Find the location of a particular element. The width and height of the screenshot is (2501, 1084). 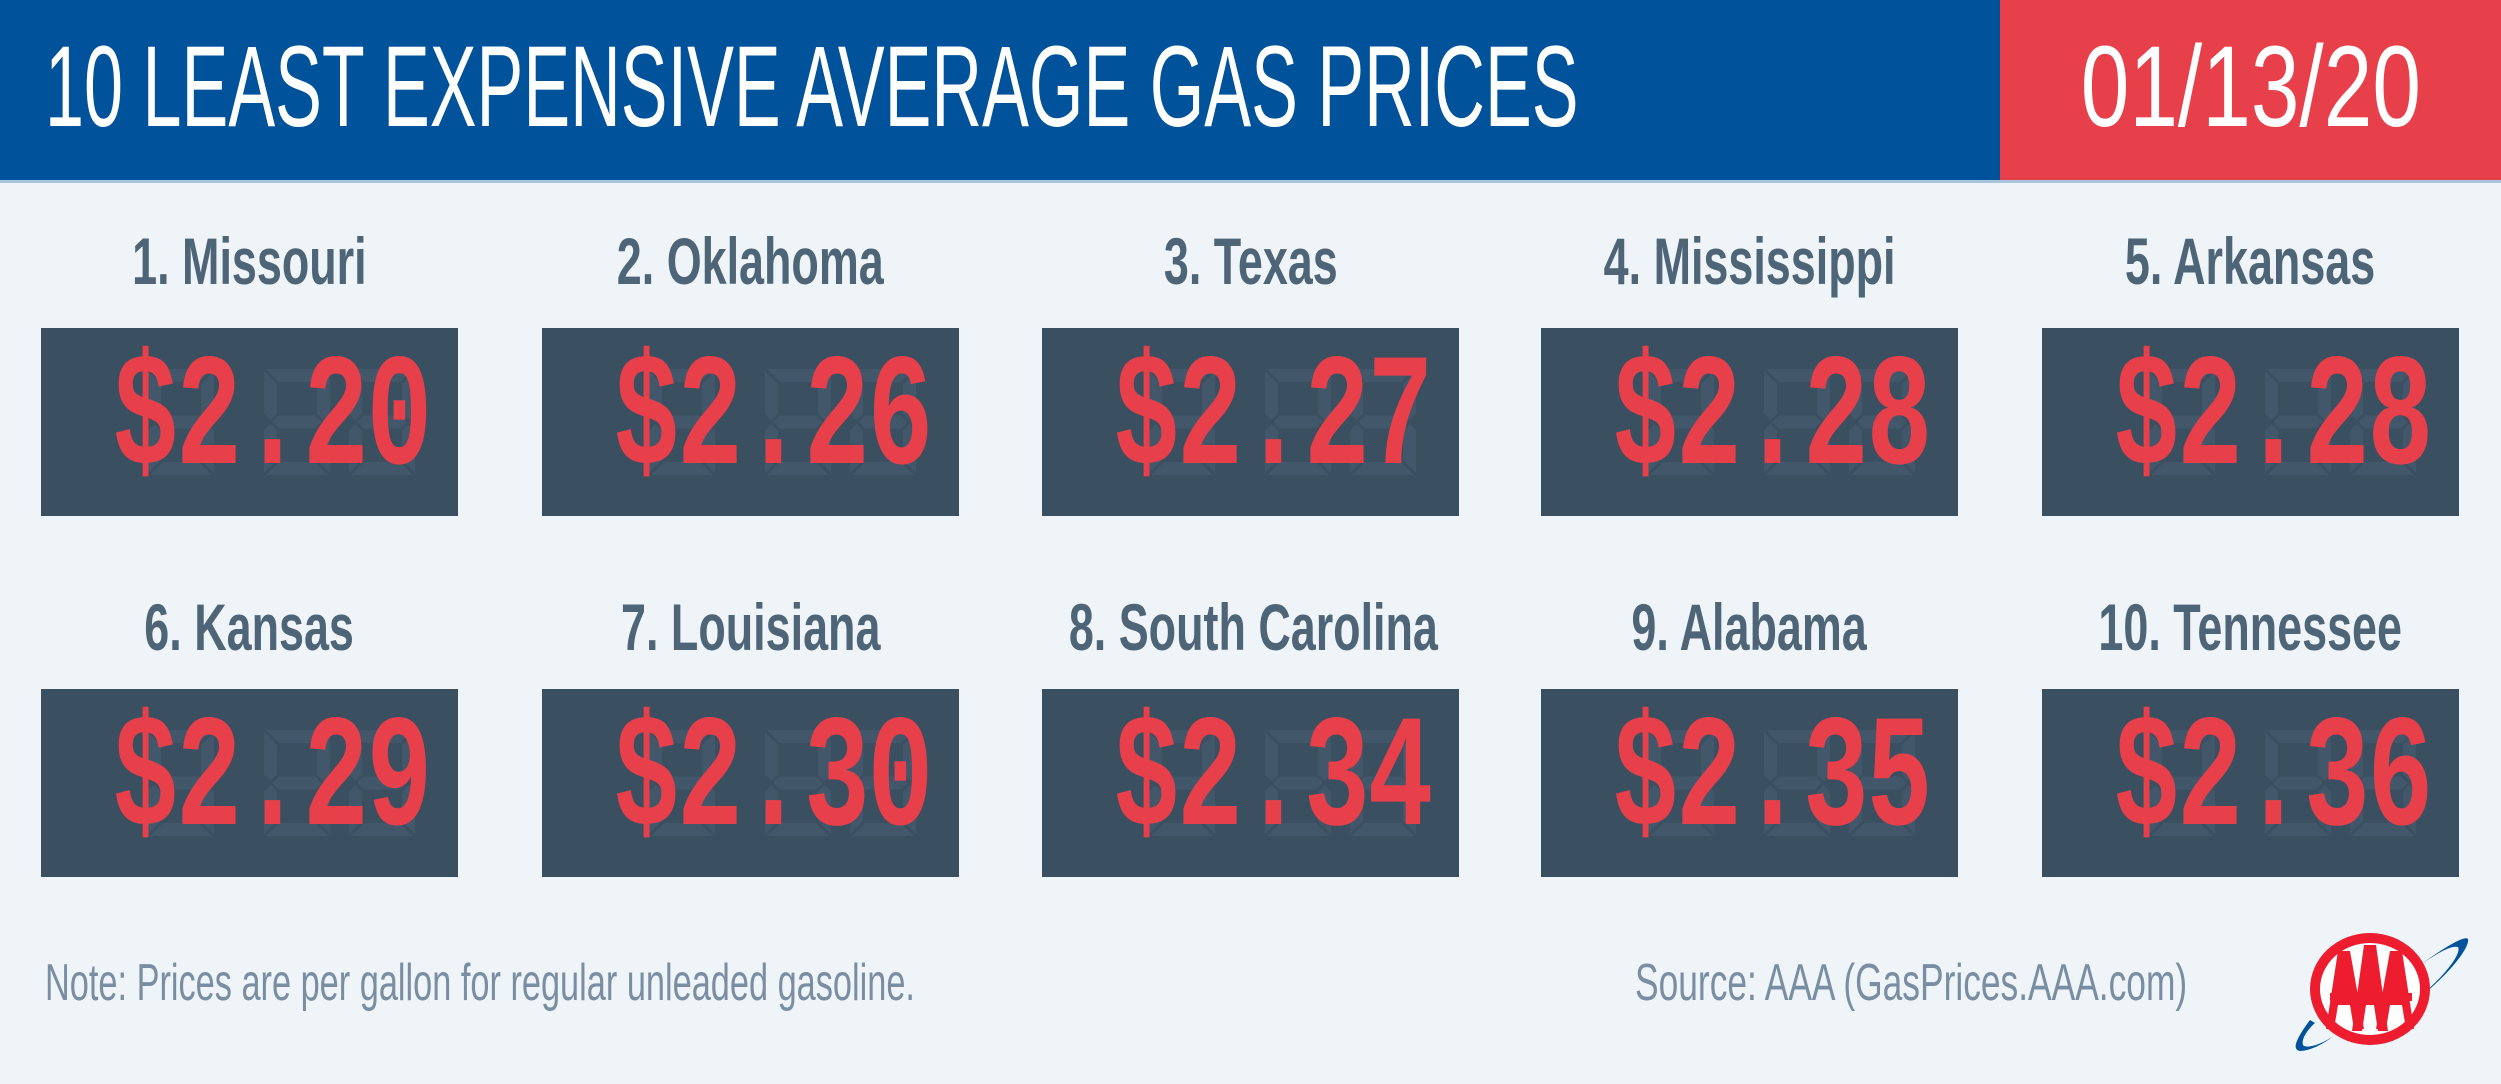

state-name-wrapper: 2. Oklahoma is located at coordinates (750, 261).